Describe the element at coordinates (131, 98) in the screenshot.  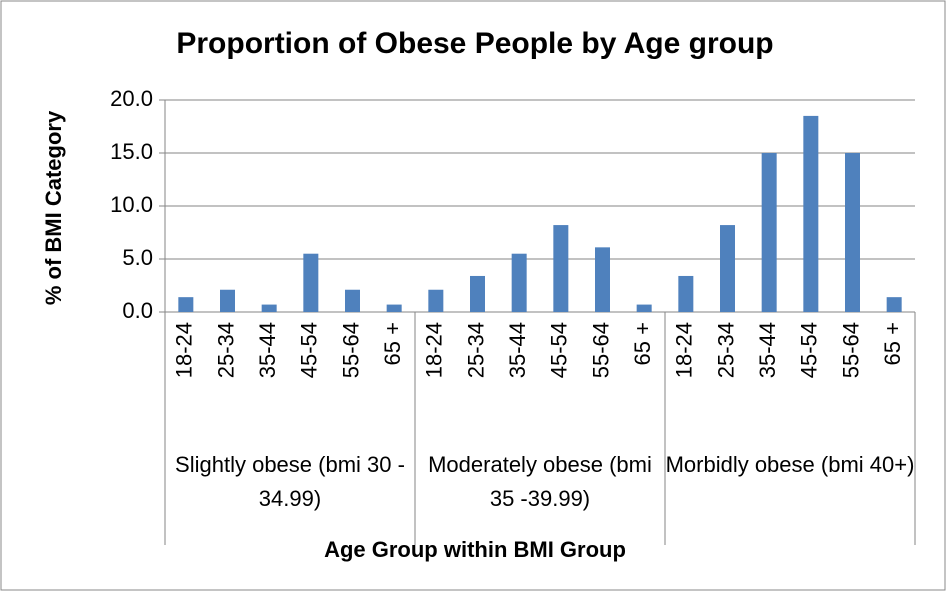
I see `y-tick-label: 20.0` at that location.